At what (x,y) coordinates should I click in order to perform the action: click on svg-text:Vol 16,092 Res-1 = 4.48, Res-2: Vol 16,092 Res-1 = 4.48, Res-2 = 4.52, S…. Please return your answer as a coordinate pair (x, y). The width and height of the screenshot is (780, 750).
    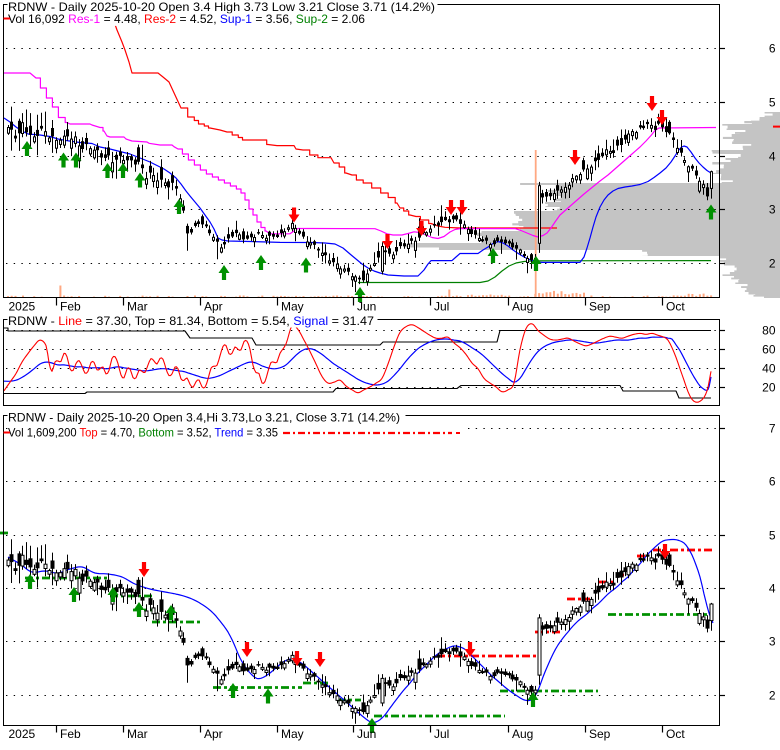
    Looking at the image, I should click on (186, 19).